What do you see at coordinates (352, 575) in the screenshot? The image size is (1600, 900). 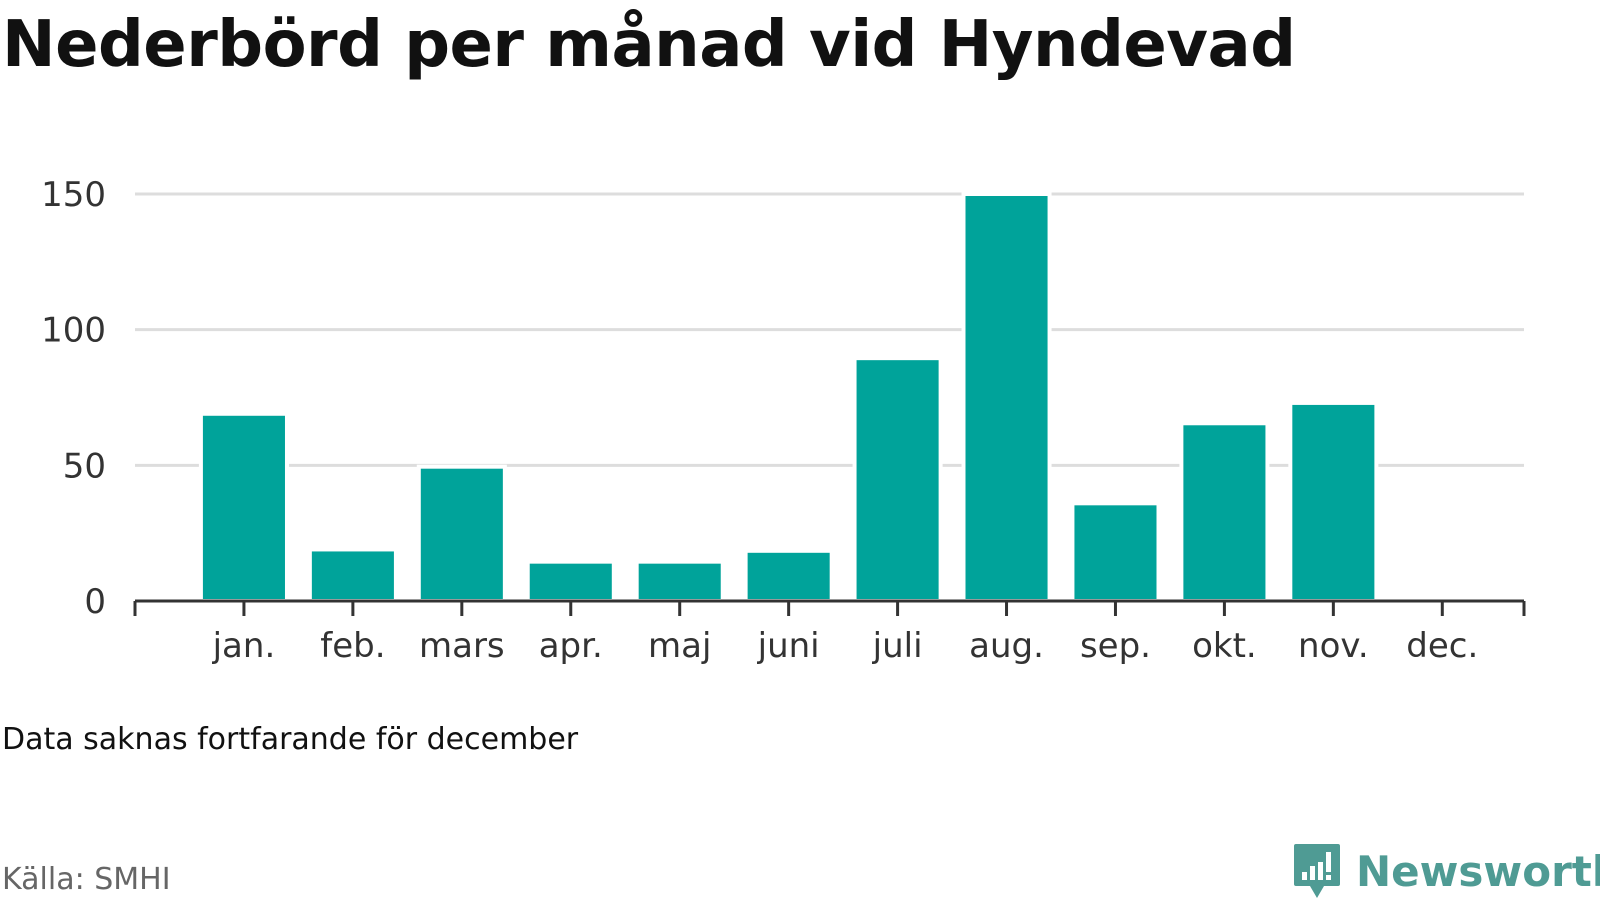 I see `bar-feb` at bounding box center [352, 575].